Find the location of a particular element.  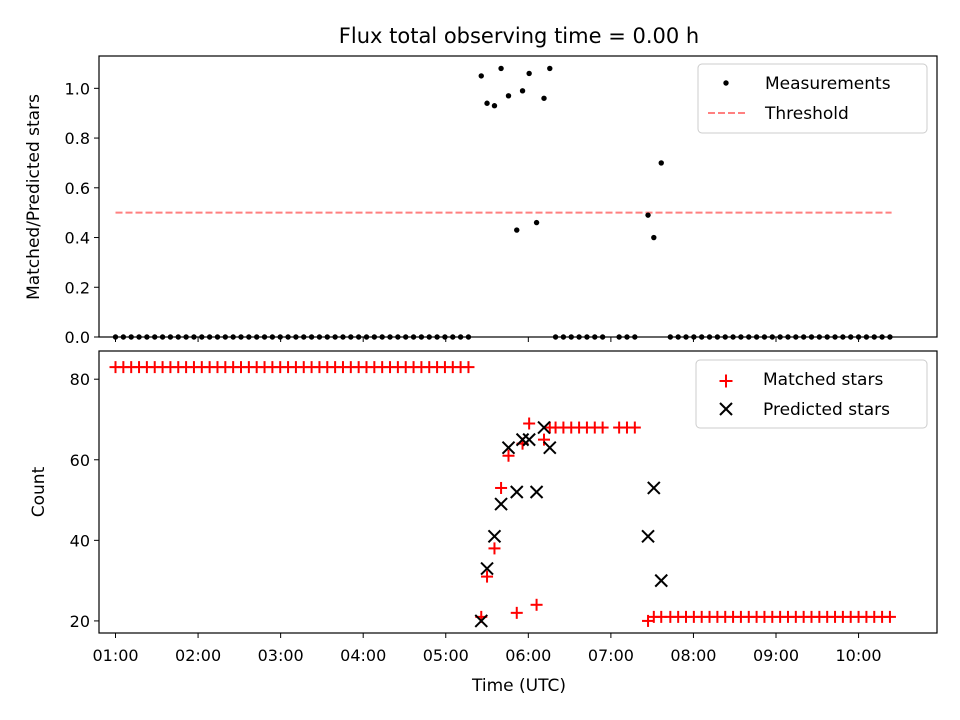

legend-measurements-label: Measurements is located at coordinates (828, 84).